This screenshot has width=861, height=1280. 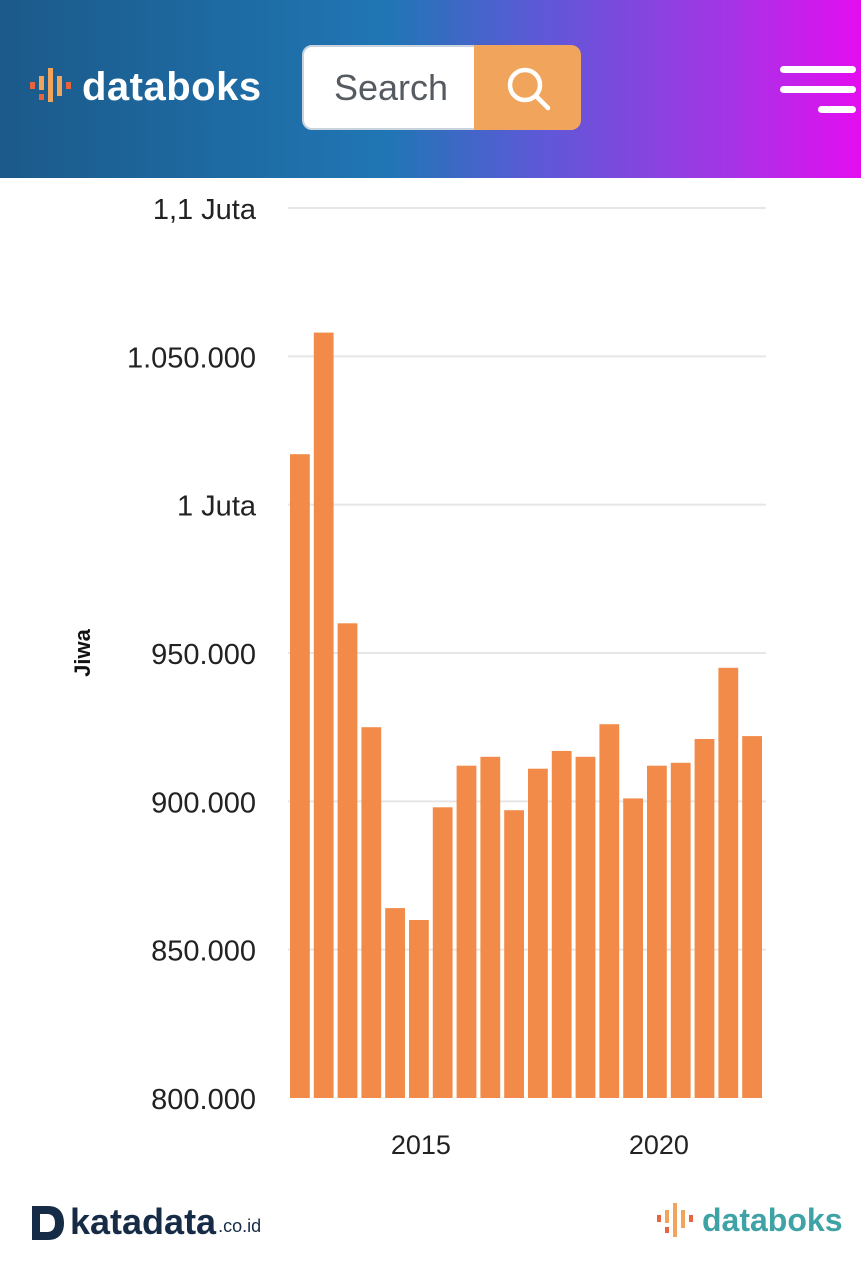 What do you see at coordinates (421, 1145) in the screenshot?
I see `x-tick-label: 2015` at bounding box center [421, 1145].